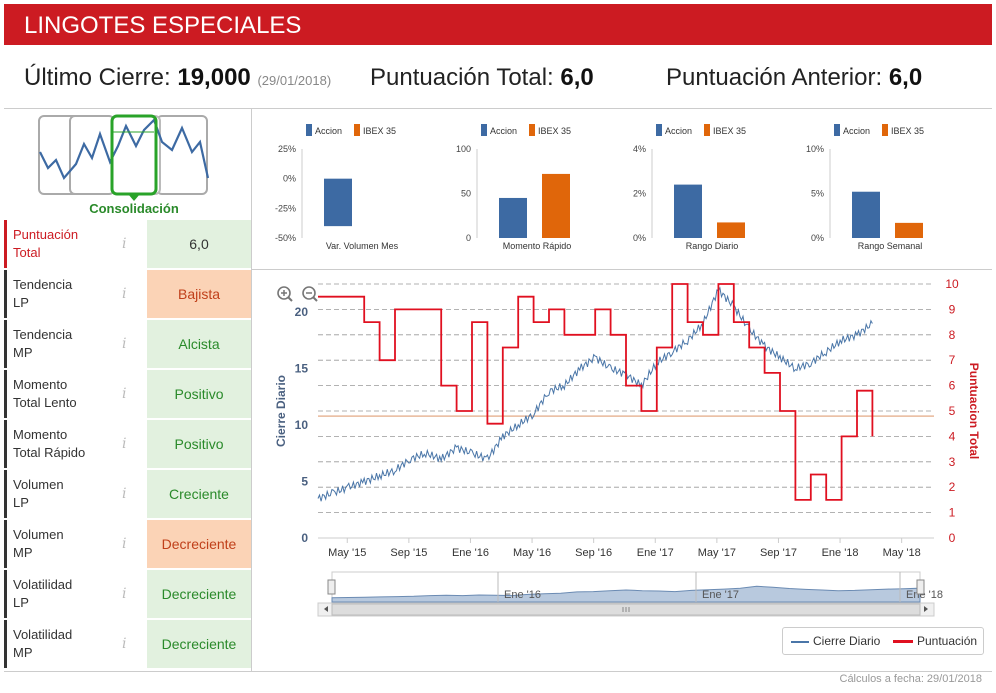  I want to click on mini-chart-title: Momento Rápido, so click(537, 246).